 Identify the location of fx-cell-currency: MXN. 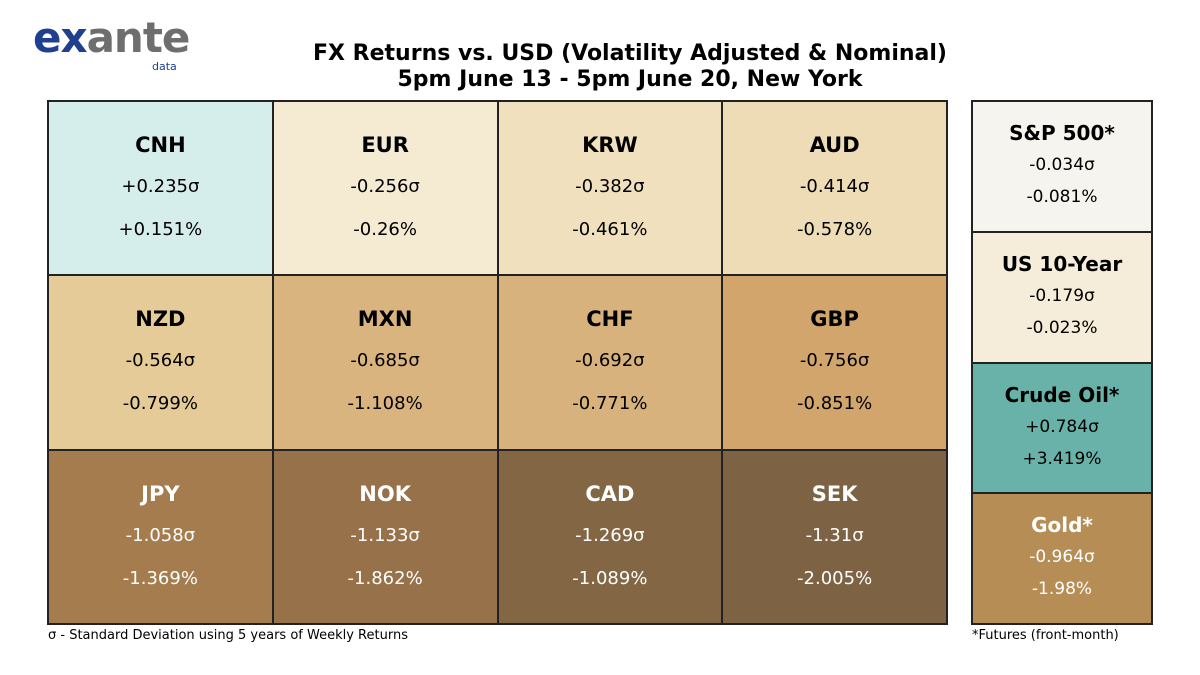
(385, 319).